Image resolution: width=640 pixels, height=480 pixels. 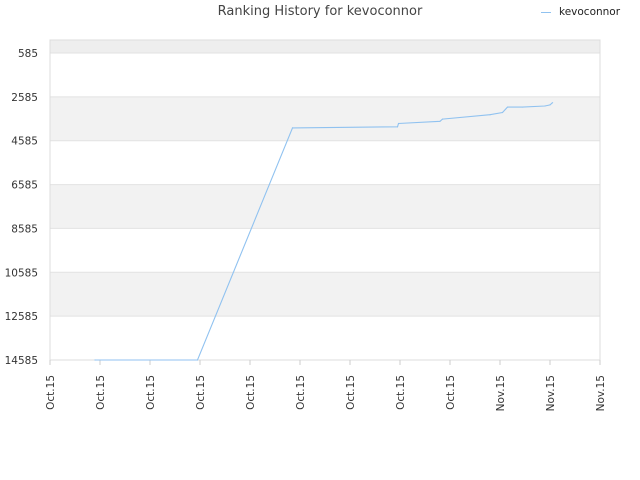 I want to click on legend-label: kevoconnor, so click(x=590, y=12).